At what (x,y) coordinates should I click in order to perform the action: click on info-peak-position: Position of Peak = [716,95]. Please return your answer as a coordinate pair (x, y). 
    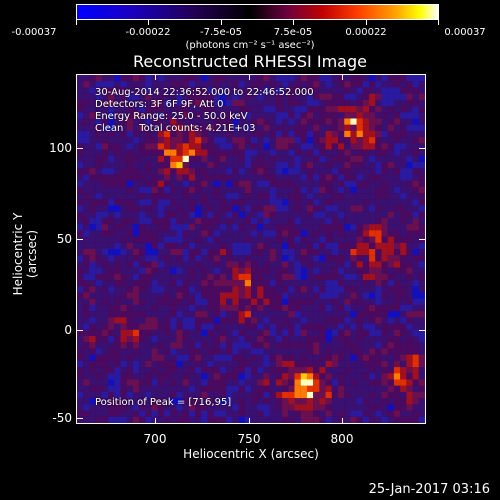
    Looking at the image, I should click on (163, 402).